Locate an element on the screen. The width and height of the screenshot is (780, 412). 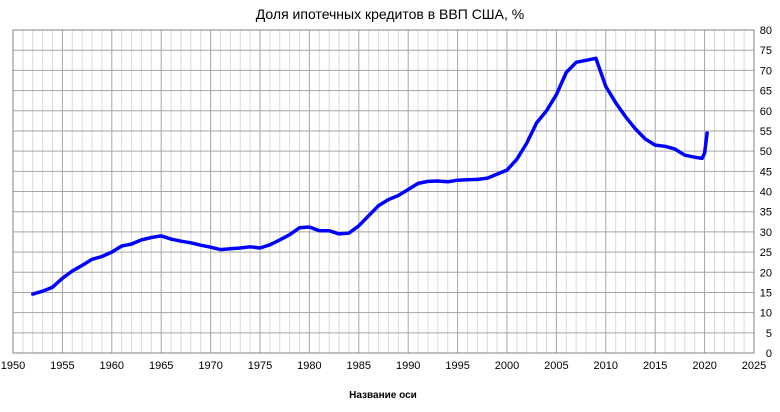
y-axis-ticks: 0 5 10 15 20 25 30 35 40 45 50 55 60 65 70 75 80 is located at coordinates (766, 192).